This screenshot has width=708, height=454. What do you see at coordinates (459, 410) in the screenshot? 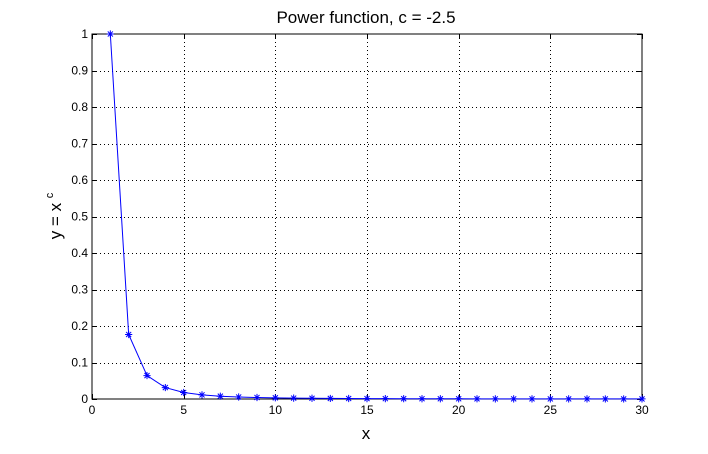
I see `x-tick-label: 20` at bounding box center [459, 410].